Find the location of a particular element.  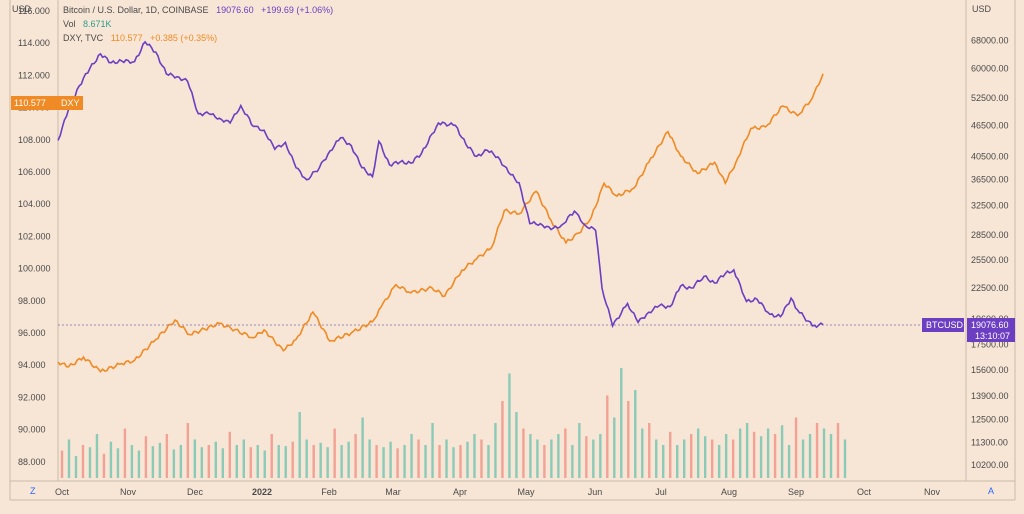

time-tick-label: May is located at coordinates (526, 492).